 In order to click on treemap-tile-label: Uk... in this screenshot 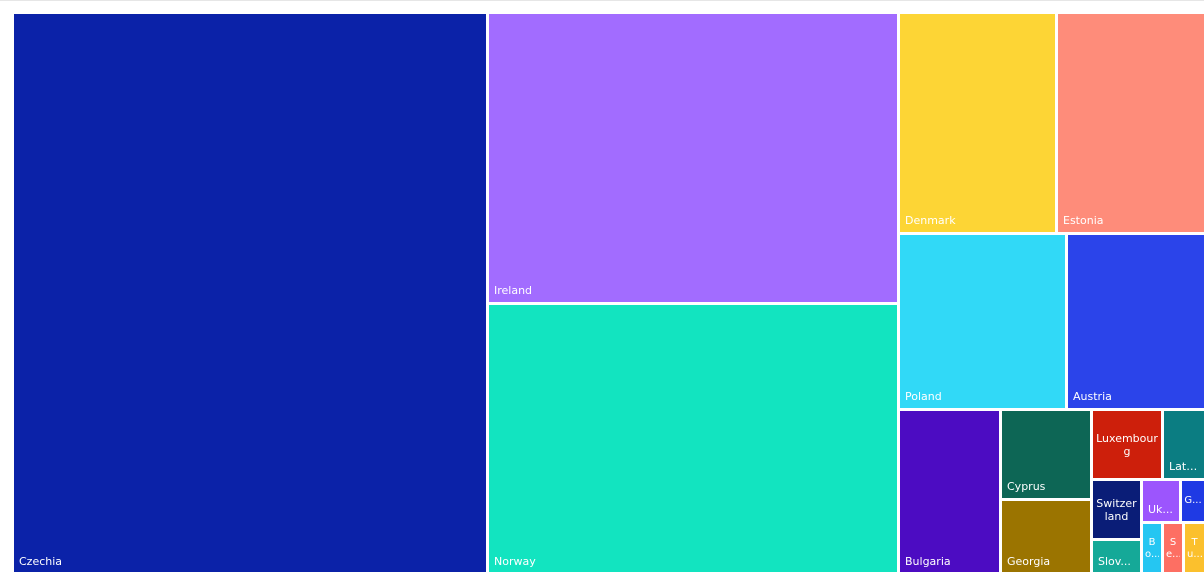, I will do `click(1160, 509)`.